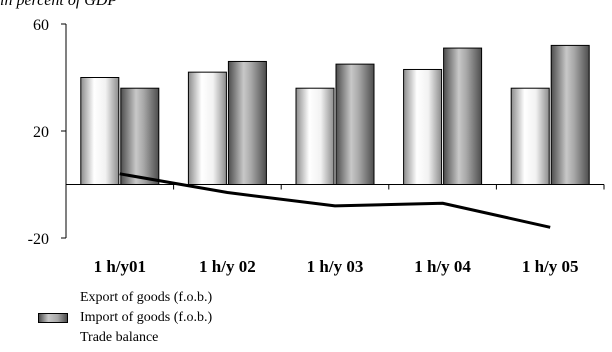 The image size is (612, 352). I want to click on x-tick-label: 1 h/y 03, so click(335, 266).